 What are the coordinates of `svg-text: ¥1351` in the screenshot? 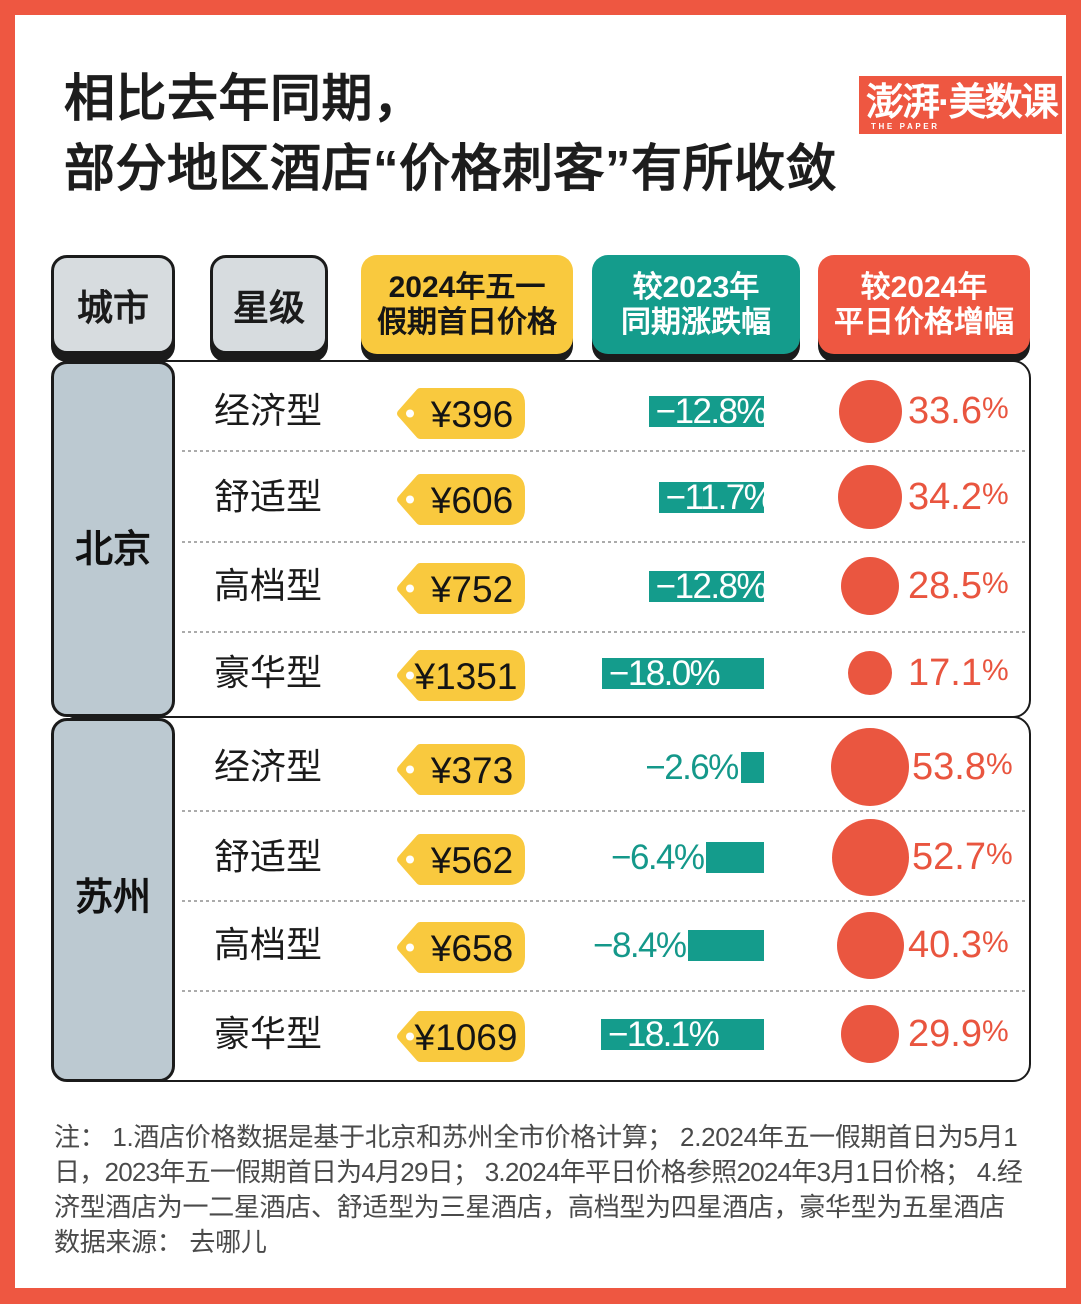 It's located at (466, 676).